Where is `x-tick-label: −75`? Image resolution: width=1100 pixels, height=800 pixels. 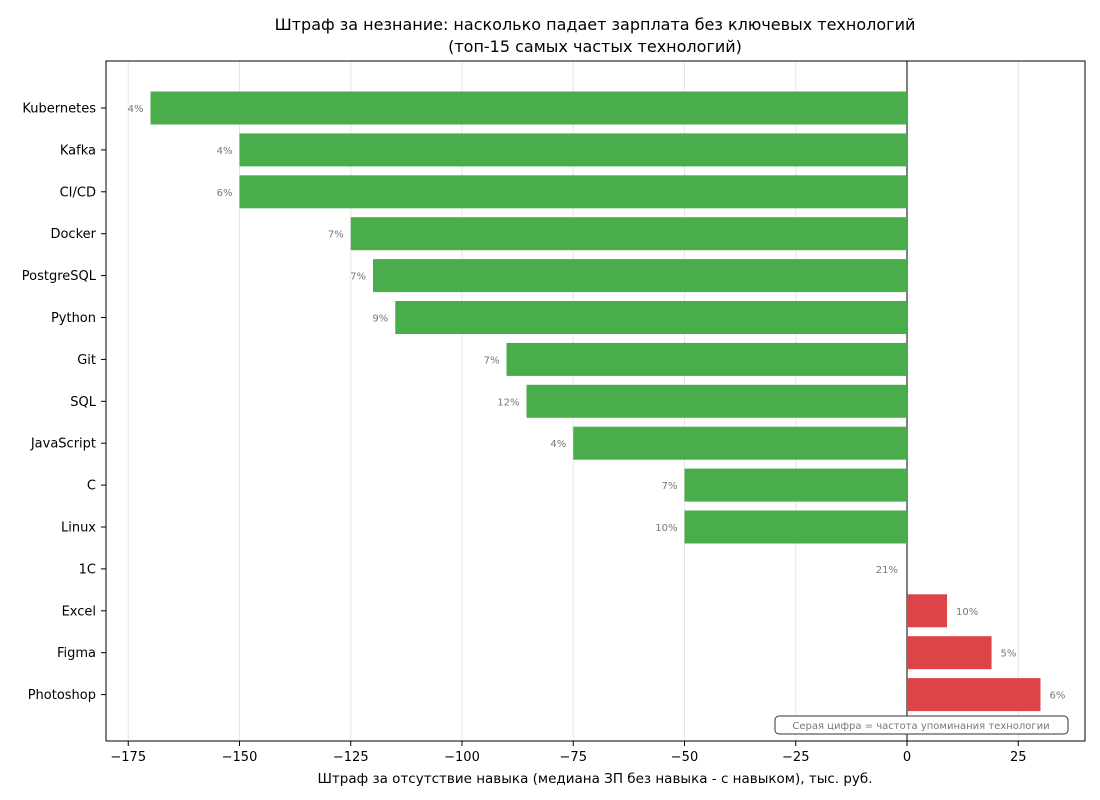 x-tick-label: −75 is located at coordinates (573, 757).